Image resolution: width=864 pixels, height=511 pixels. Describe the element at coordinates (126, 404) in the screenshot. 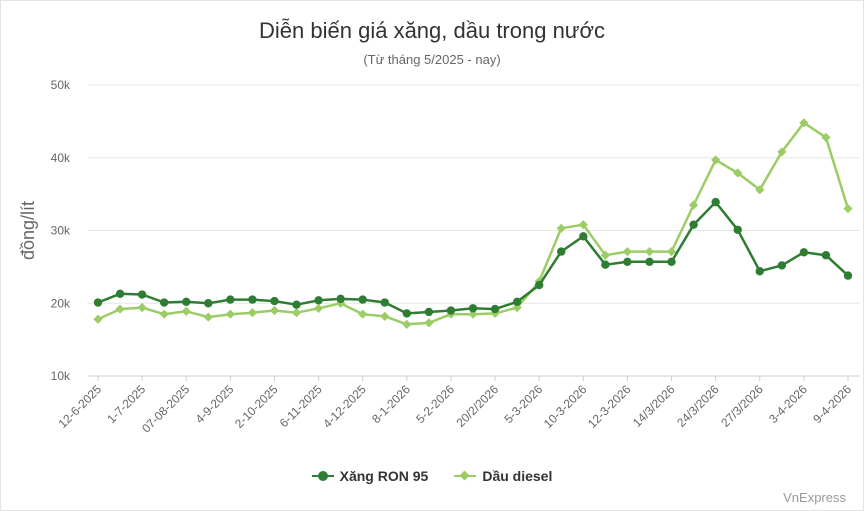

I see `x-tick-label: 1-7-2025` at that location.